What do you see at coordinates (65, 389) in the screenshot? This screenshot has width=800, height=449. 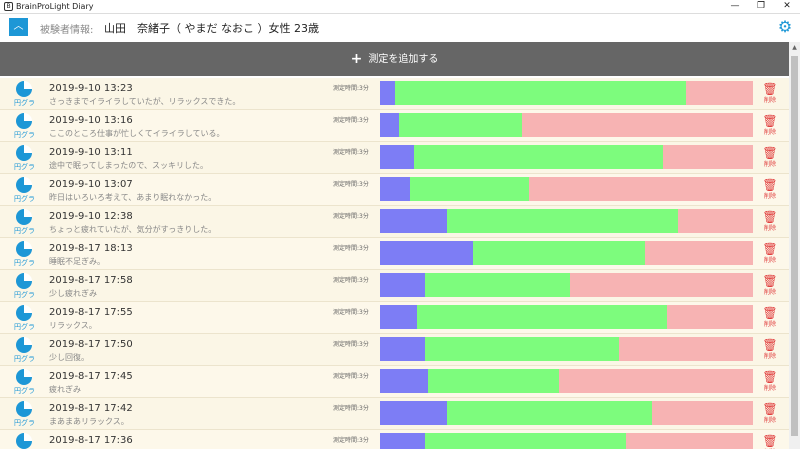 I see `measurement-note: 疲れぎみ` at bounding box center [65, 389].